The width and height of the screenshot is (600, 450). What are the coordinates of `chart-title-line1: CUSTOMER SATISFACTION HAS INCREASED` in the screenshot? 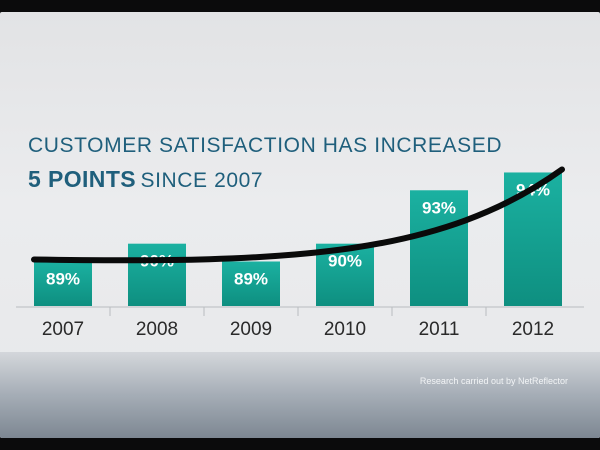 It's located at (265, 145).